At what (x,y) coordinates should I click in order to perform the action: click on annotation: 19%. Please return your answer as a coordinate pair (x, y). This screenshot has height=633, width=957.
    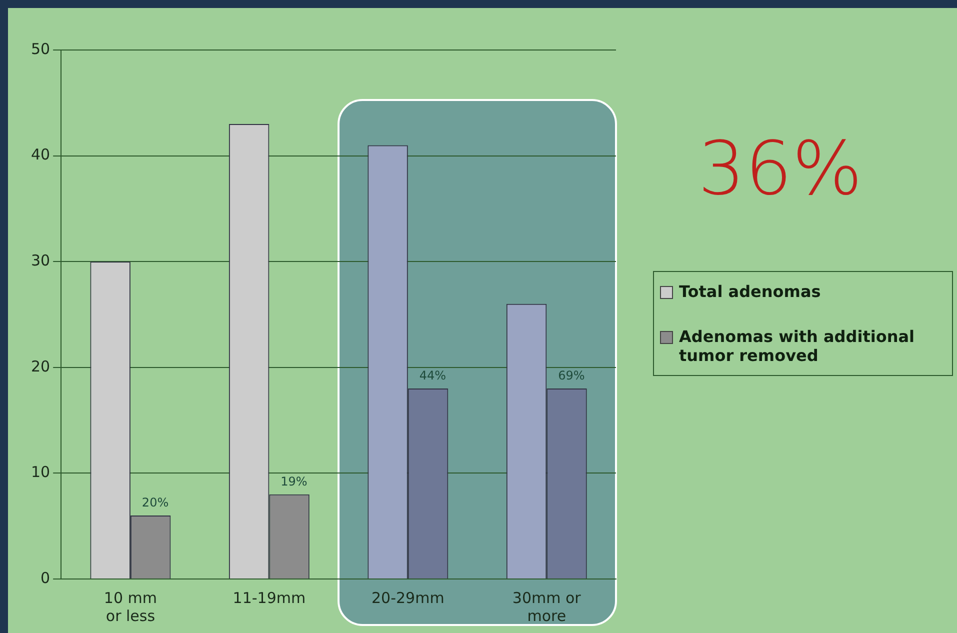
    Looking at the image, I should click on (294, 481).